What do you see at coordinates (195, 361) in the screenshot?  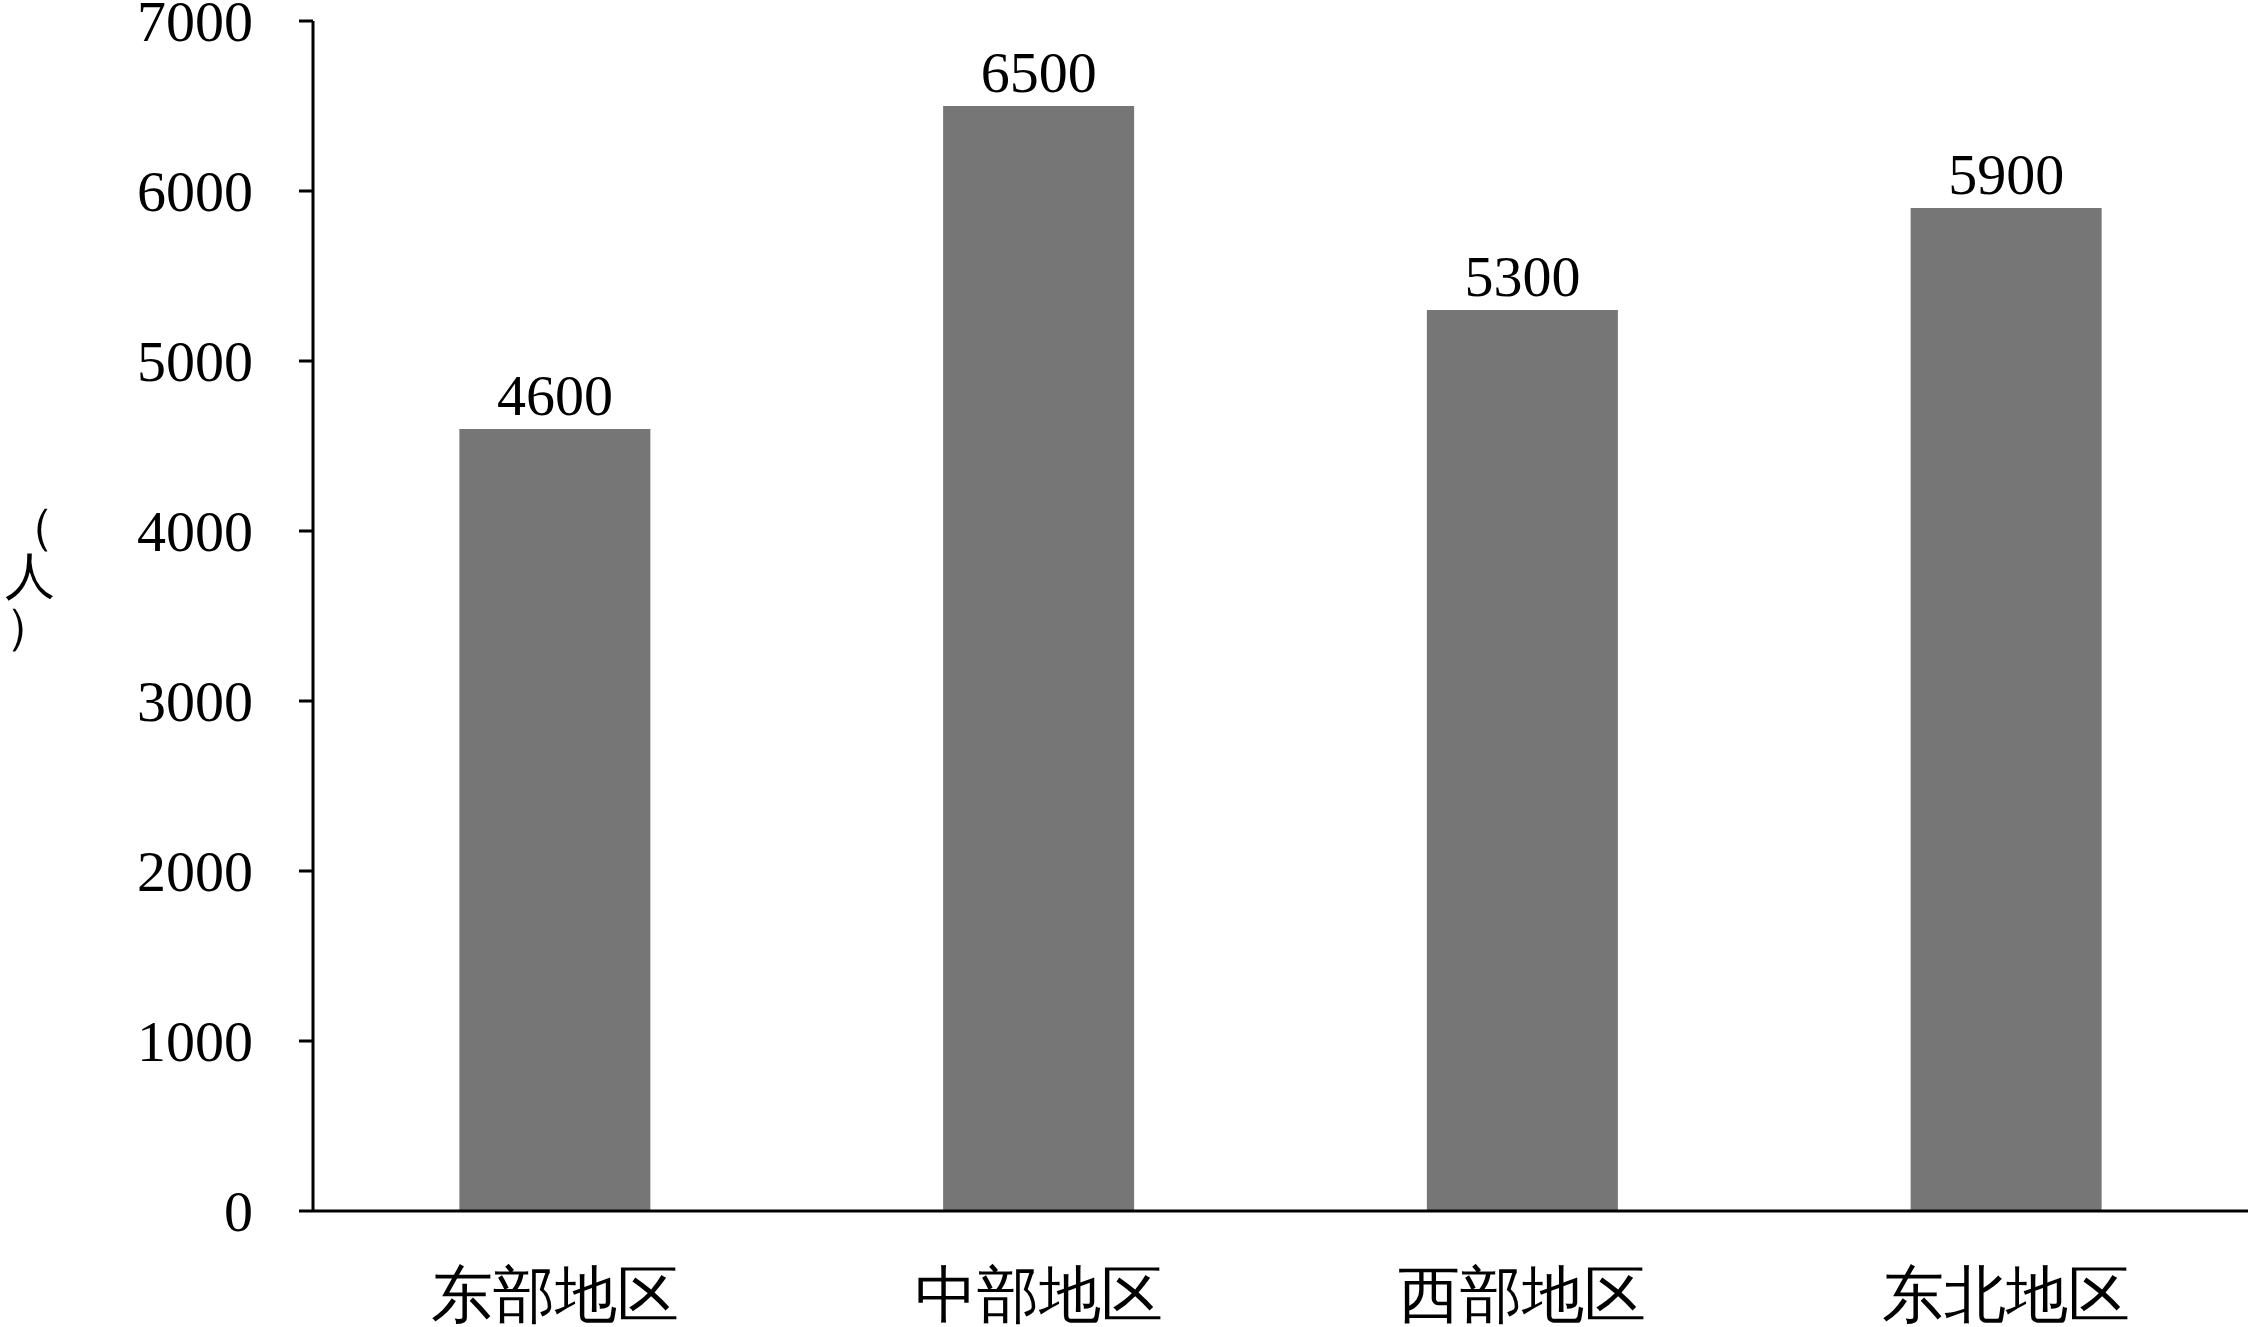 I see `y-tick-label: 5000` at bounding box center [195, 361].